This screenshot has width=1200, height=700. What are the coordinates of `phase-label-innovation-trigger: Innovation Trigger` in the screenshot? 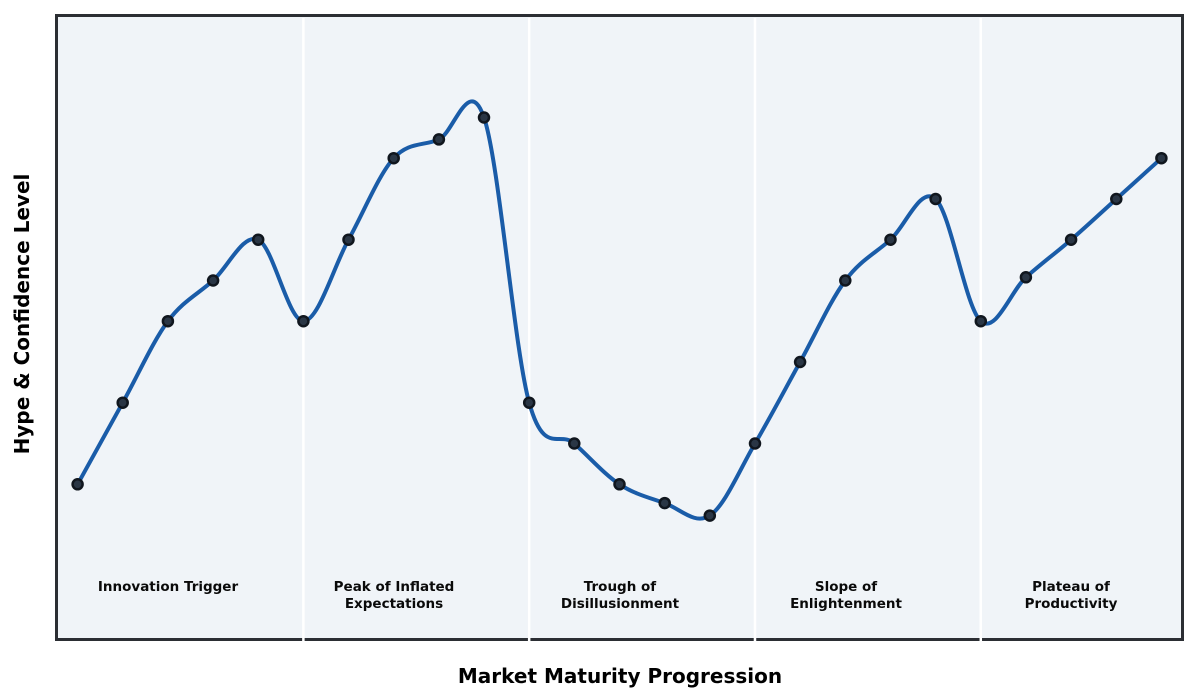 It's located at (168, 587).